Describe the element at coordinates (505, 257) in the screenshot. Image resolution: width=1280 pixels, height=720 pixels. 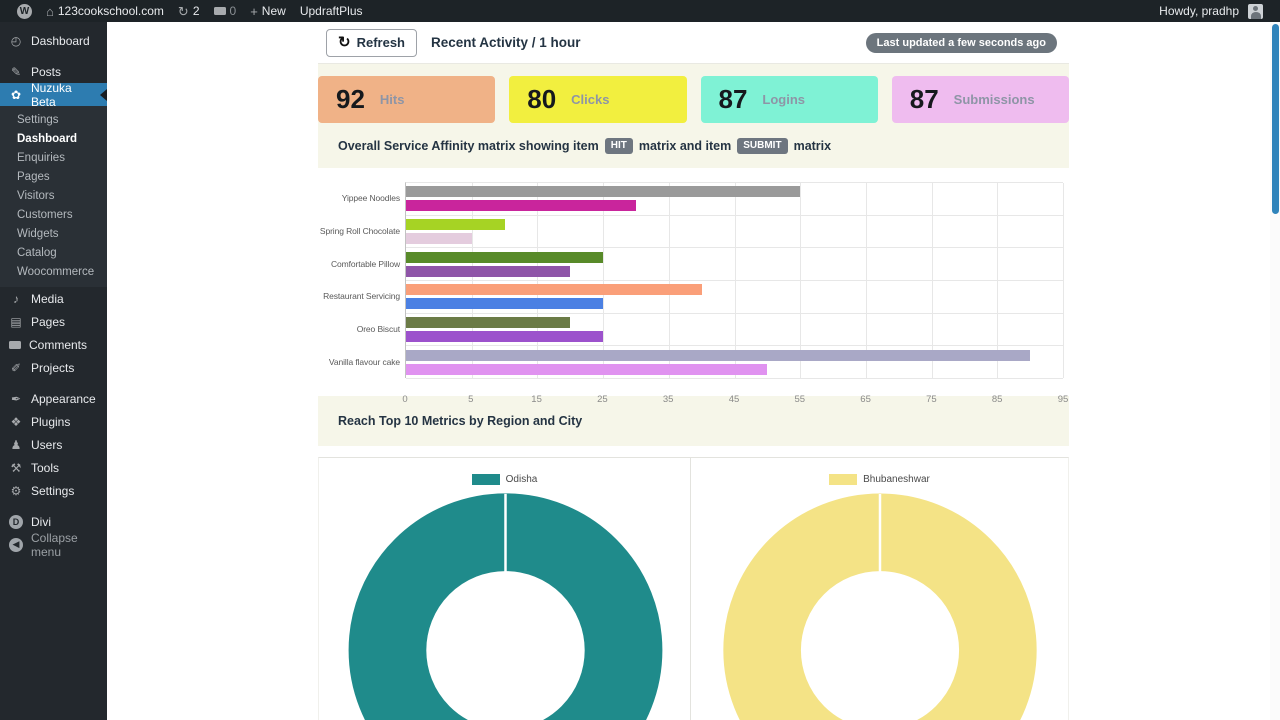
I see `bar-hit-comfortable-pillow` at that location.